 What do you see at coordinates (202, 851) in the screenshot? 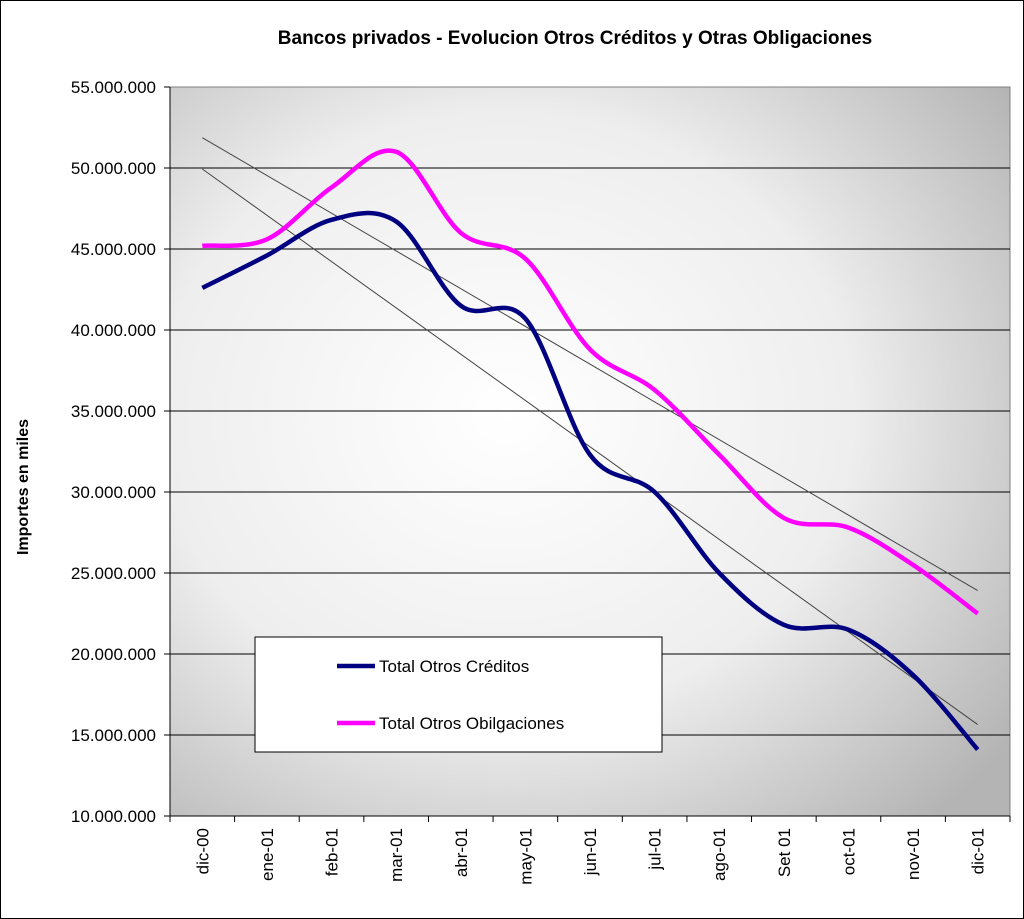
I see `x-tick-label: dic-00` at bounding box center [202, 851].